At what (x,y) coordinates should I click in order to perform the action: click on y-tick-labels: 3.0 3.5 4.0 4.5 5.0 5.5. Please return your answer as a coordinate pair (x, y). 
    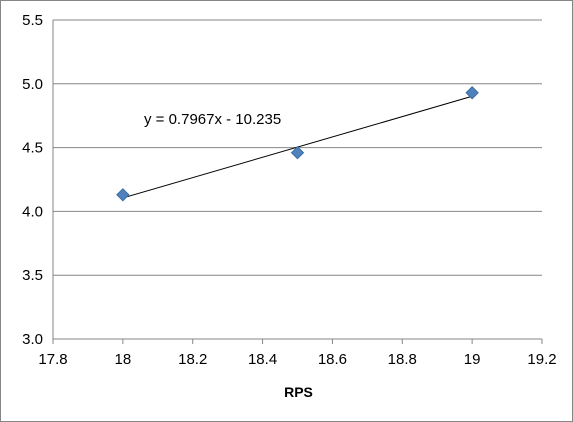
    Looking at the image, I should click on (32, 180).